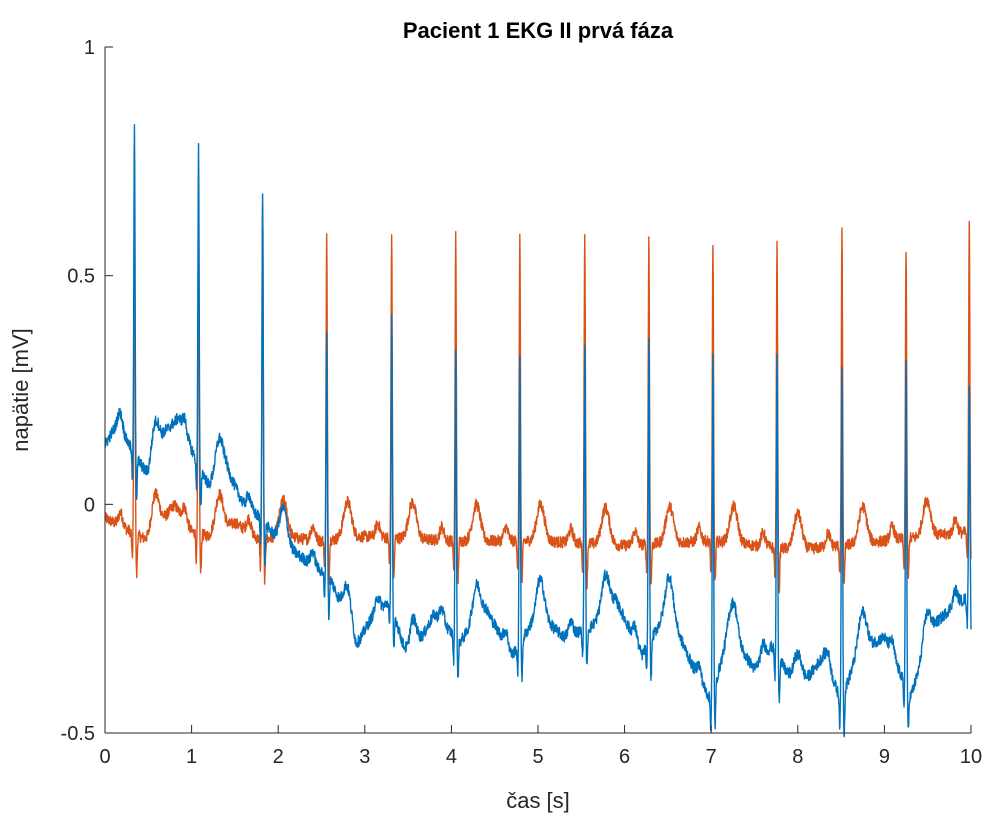 This screenshot has height=814, width=989. Describe the element at coordinates (538, 30) in the screenshot. I see `chart-title: Pacient 1 EKG II prvá fáza` at that location.